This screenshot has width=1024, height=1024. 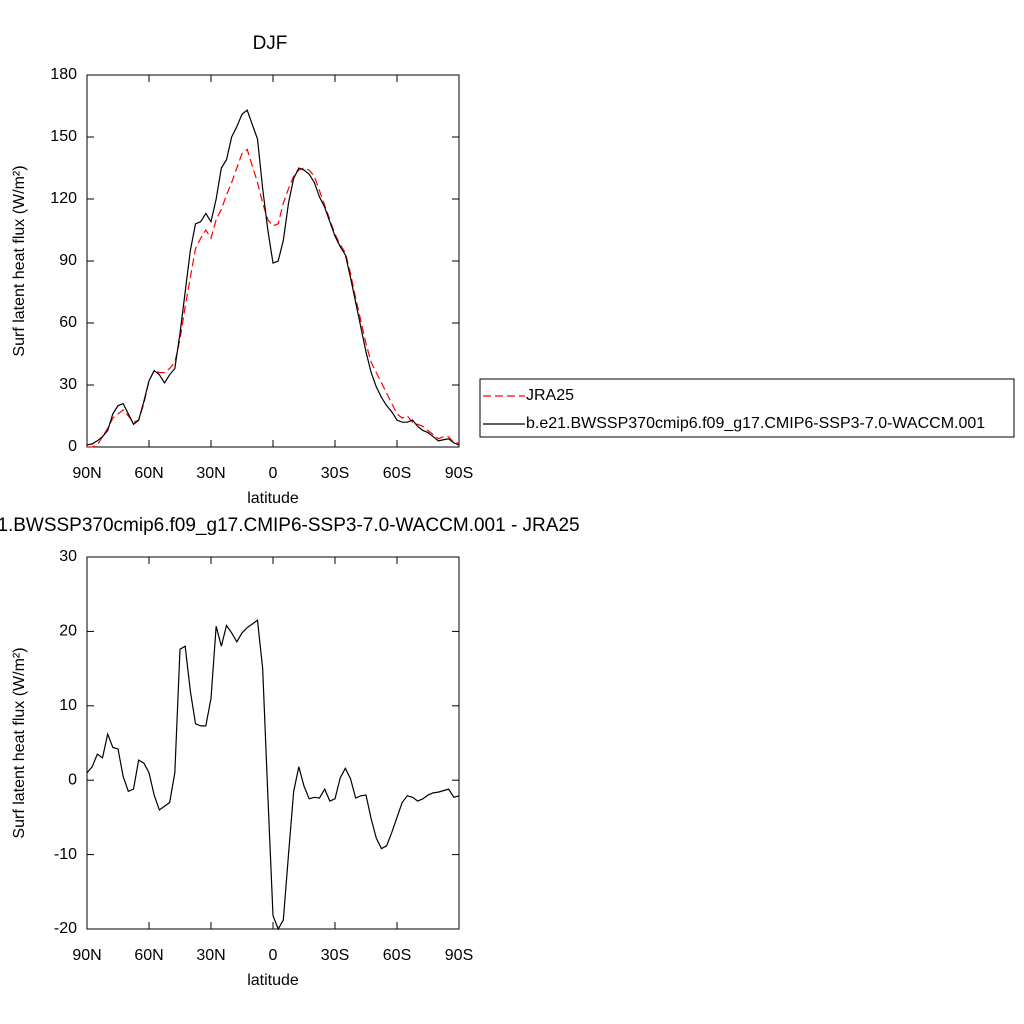 I want to click on legend-label: JRA25, so click(x=550, y=395).